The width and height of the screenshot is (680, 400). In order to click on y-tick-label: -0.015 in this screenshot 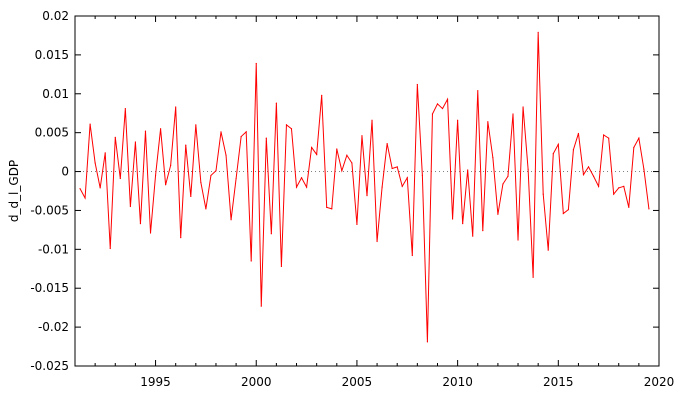, I will do `click(49, 288)`.